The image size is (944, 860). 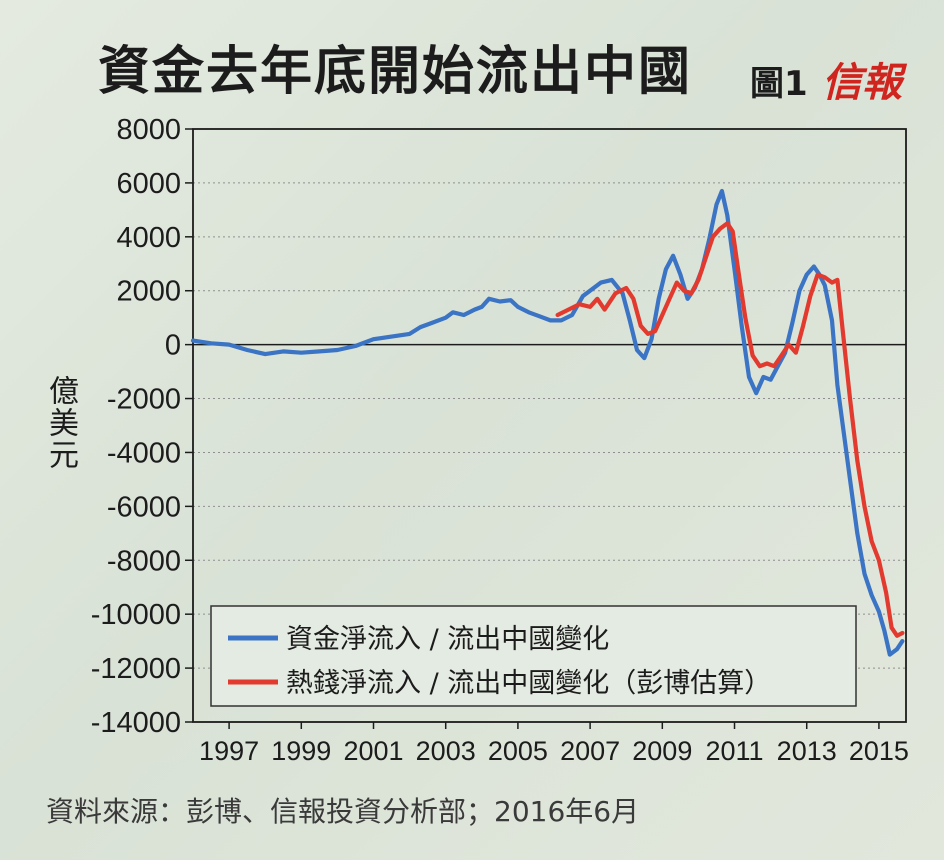 What do you see at coordinates (590, 751) in the screenshot?
I see `x-tick-label: 2007` at bounding box center [590, 751].